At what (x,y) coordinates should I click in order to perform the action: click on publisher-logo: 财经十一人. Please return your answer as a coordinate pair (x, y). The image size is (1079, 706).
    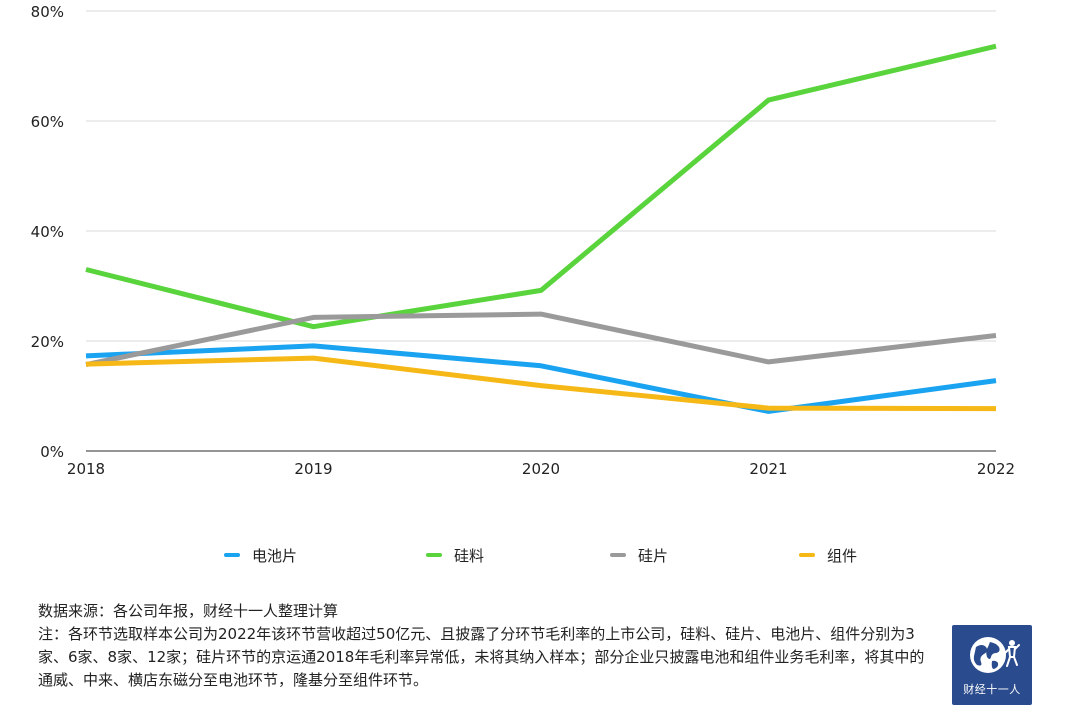
    Looking at the image, I should click on (992, 665).